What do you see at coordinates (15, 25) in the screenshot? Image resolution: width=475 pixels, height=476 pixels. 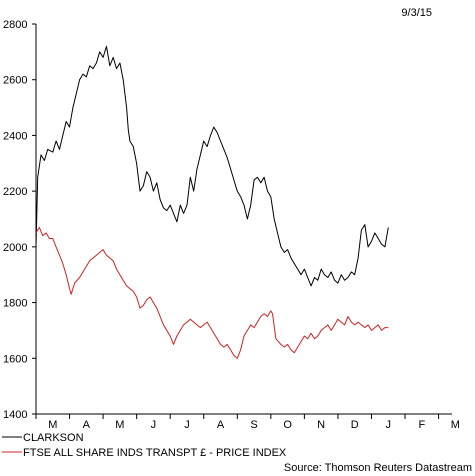 I see `y-tick-label: 2800` at bounding box center [15, 25].